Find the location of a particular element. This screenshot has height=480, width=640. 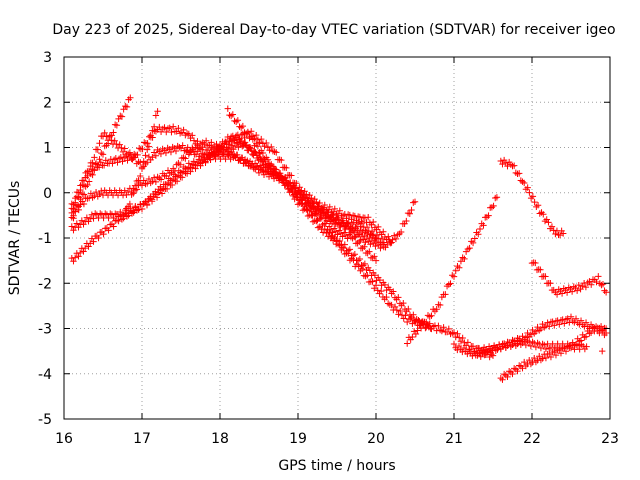

series-track-j is located at coordinates (399, 224).